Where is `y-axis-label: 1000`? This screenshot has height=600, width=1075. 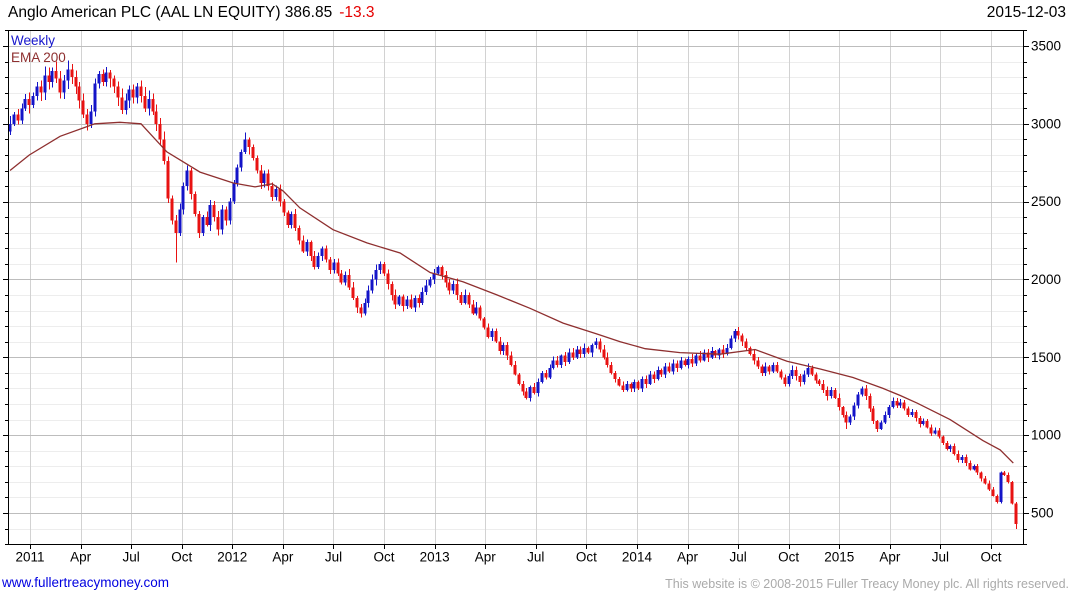 y-axis-label: 1000 is located at coordinates (1046, 435).